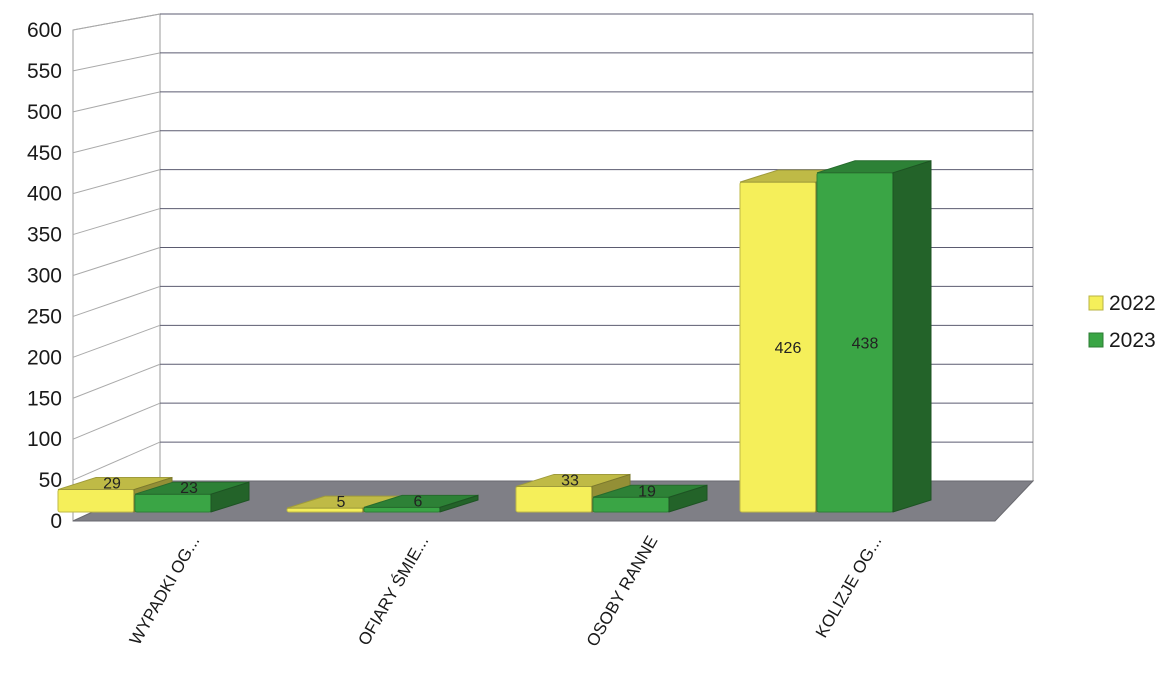 The width and height of the screenshot is (1167, 691). Describe the element at coordinates (56, 521) in the screenshot. I see `y-tick-label: 0` at that location.